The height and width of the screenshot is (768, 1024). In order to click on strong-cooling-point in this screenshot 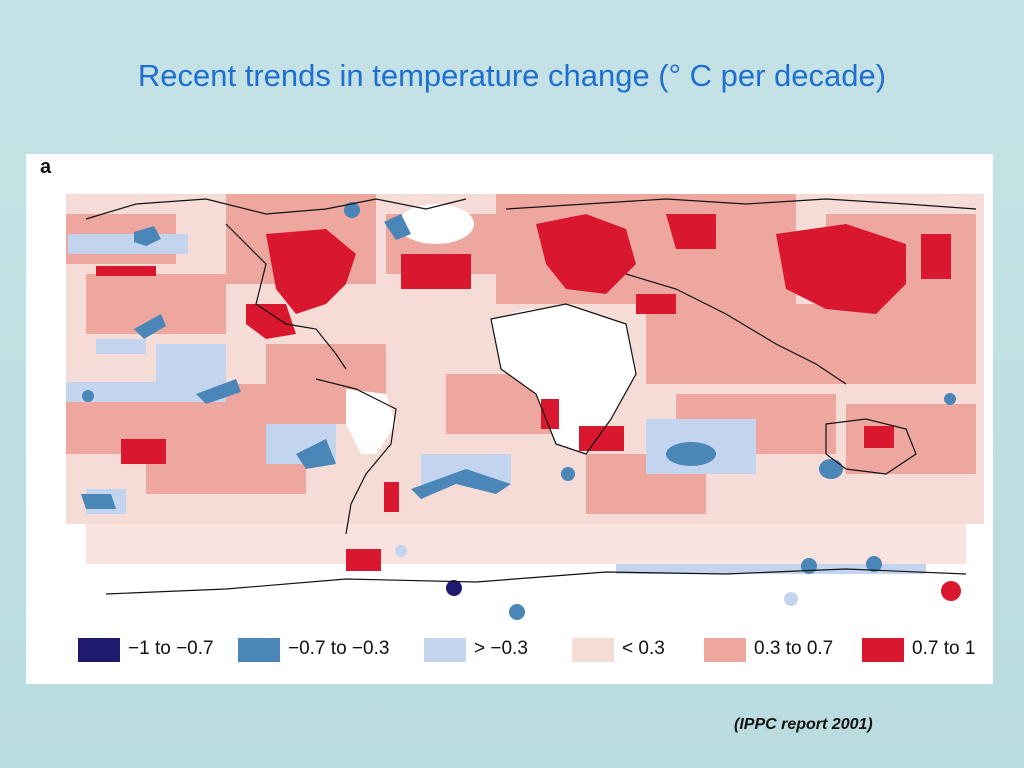, I will do `click(454, 588)`.